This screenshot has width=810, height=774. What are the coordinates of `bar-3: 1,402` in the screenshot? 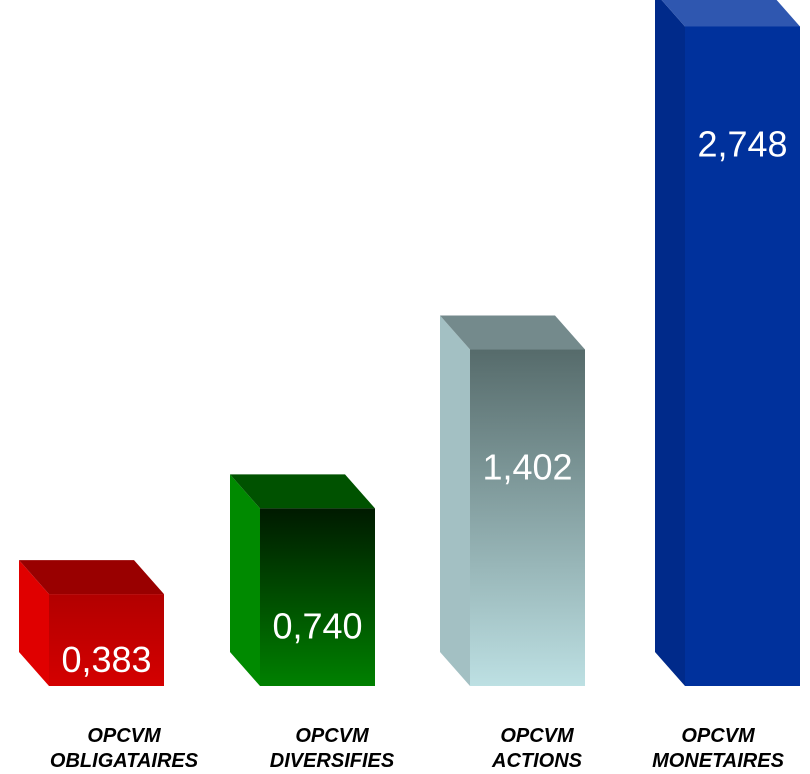 It's located at (512, 500).